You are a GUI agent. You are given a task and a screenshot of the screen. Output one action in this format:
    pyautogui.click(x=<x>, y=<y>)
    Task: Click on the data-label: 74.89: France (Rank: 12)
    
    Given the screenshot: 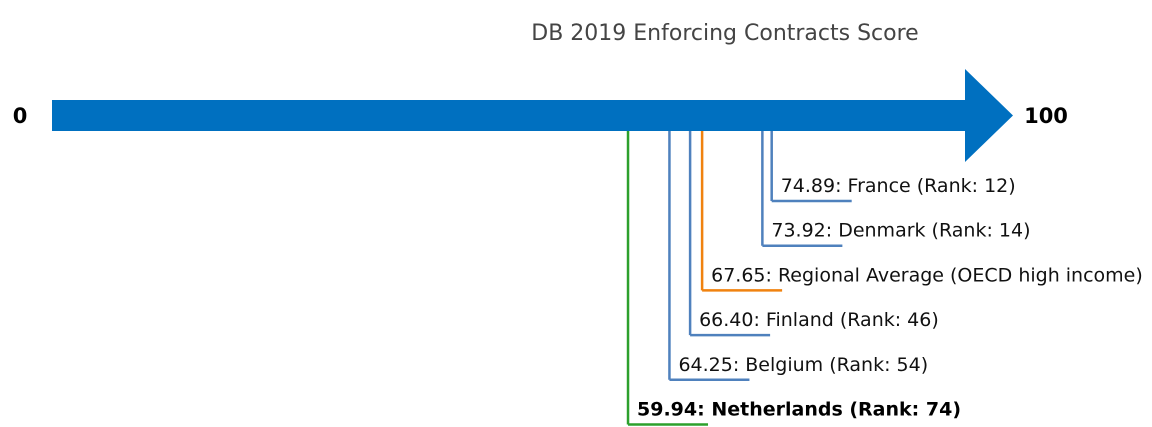 What is the action you would take?
    pyautogui.click(x=898, y=186)
    